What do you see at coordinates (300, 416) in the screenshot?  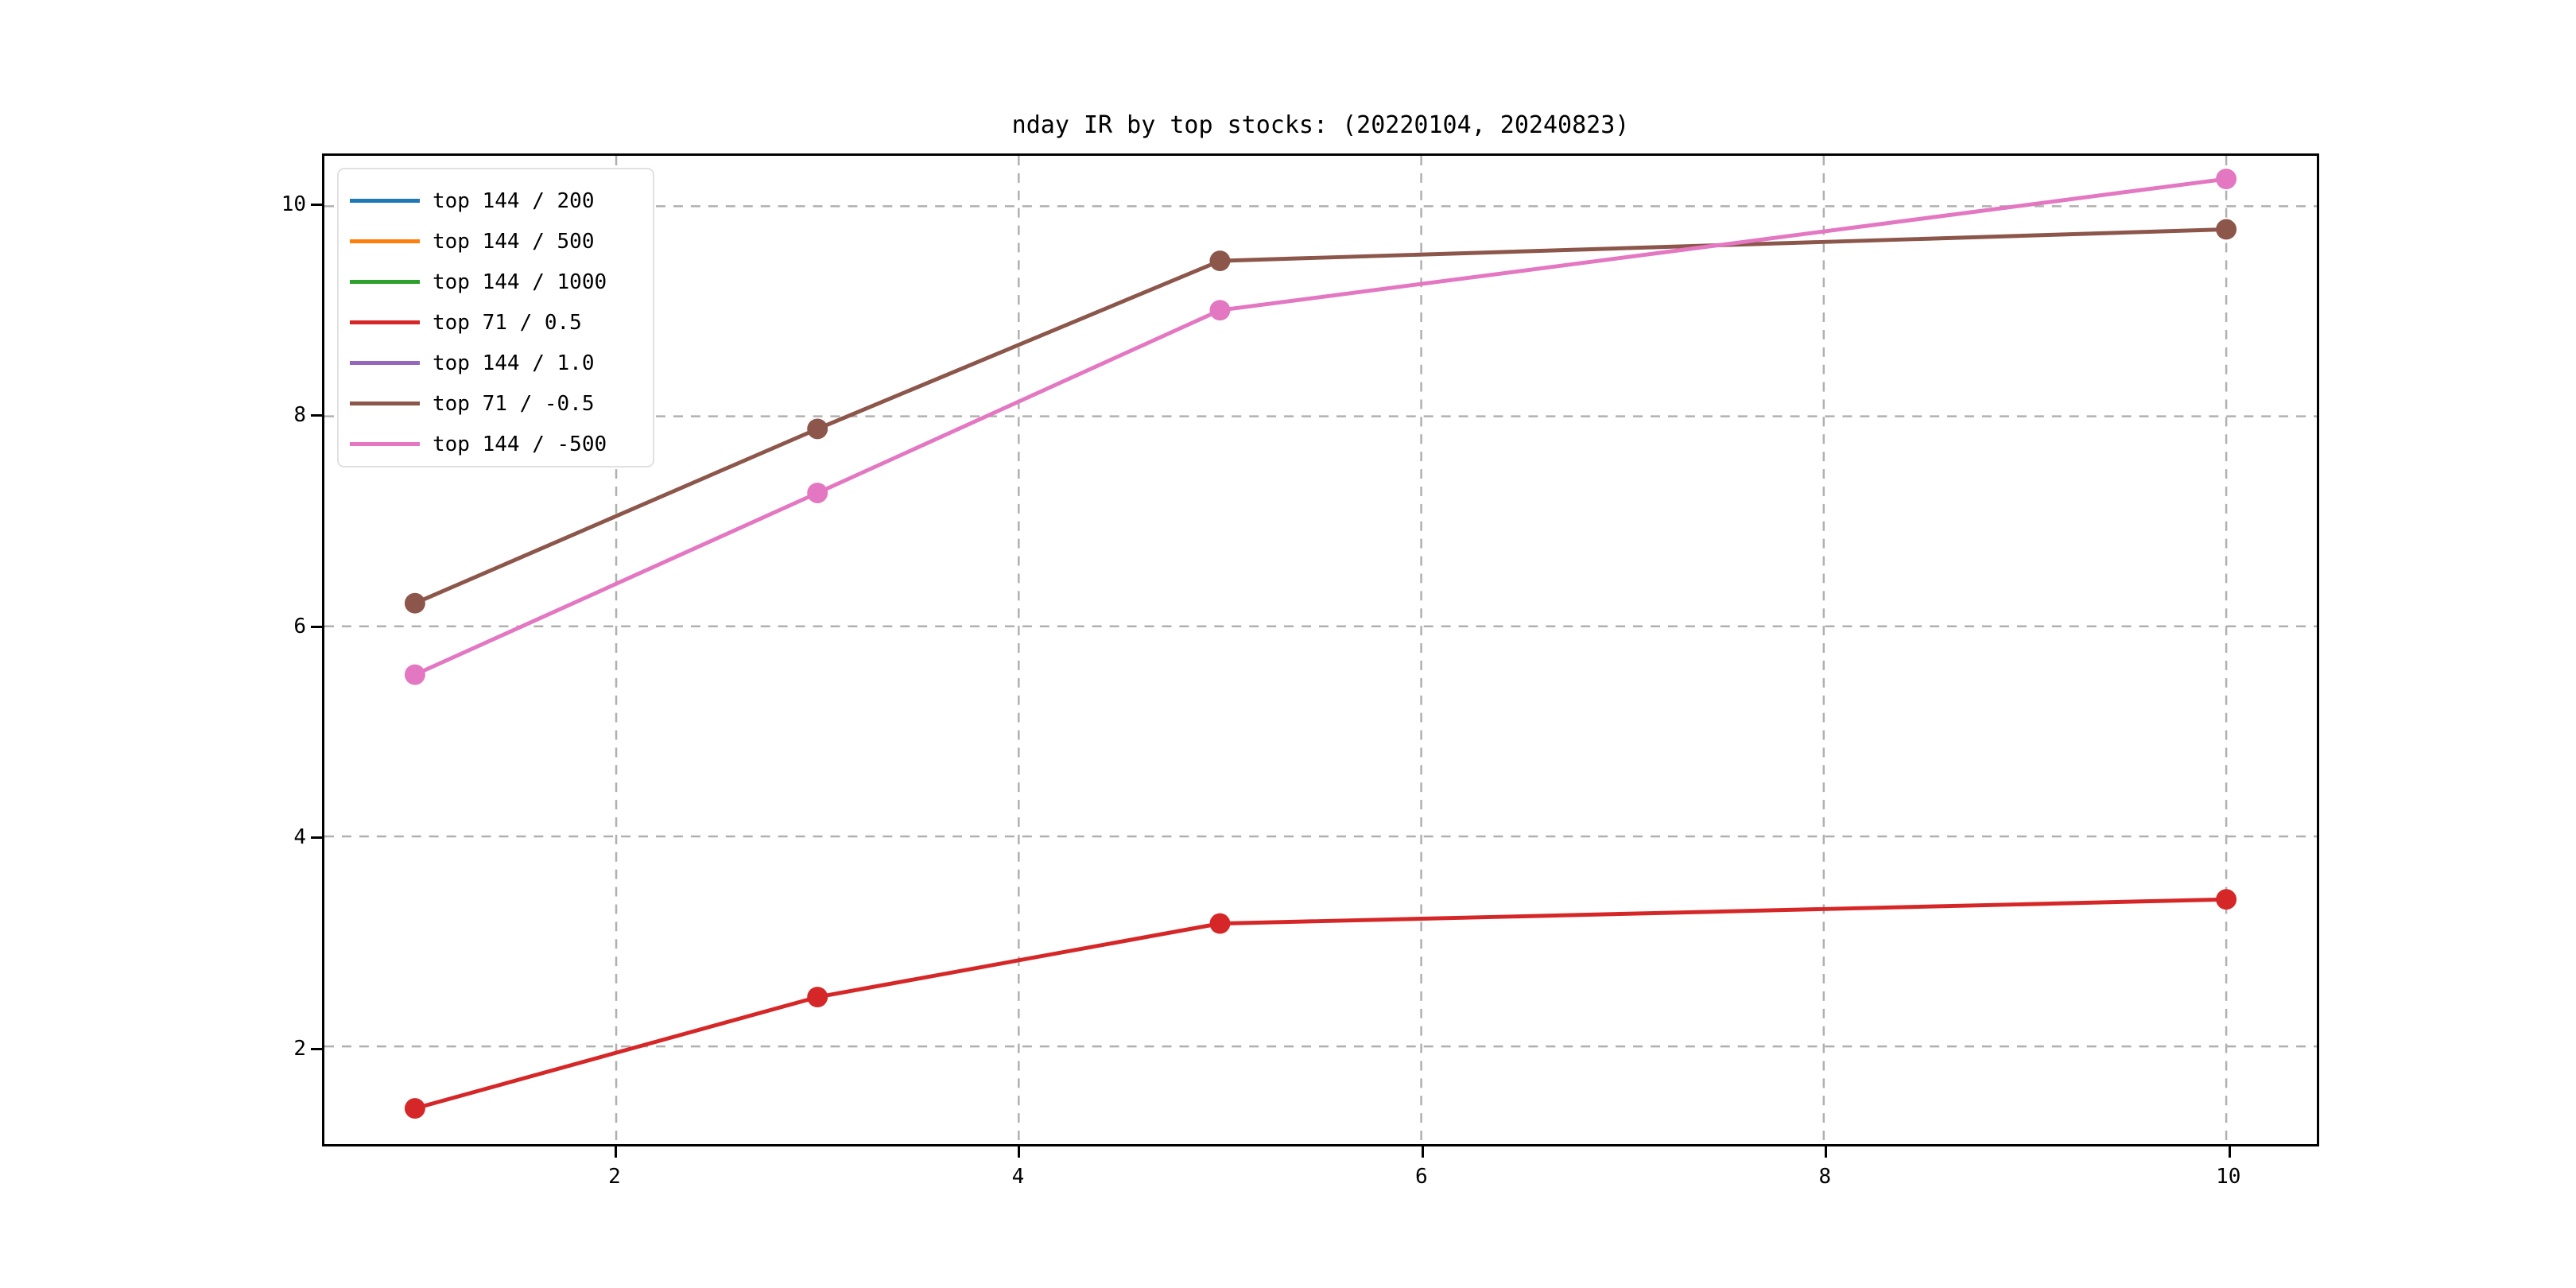 I see `y-tick-label: 8` at bounding box center [300, 416].